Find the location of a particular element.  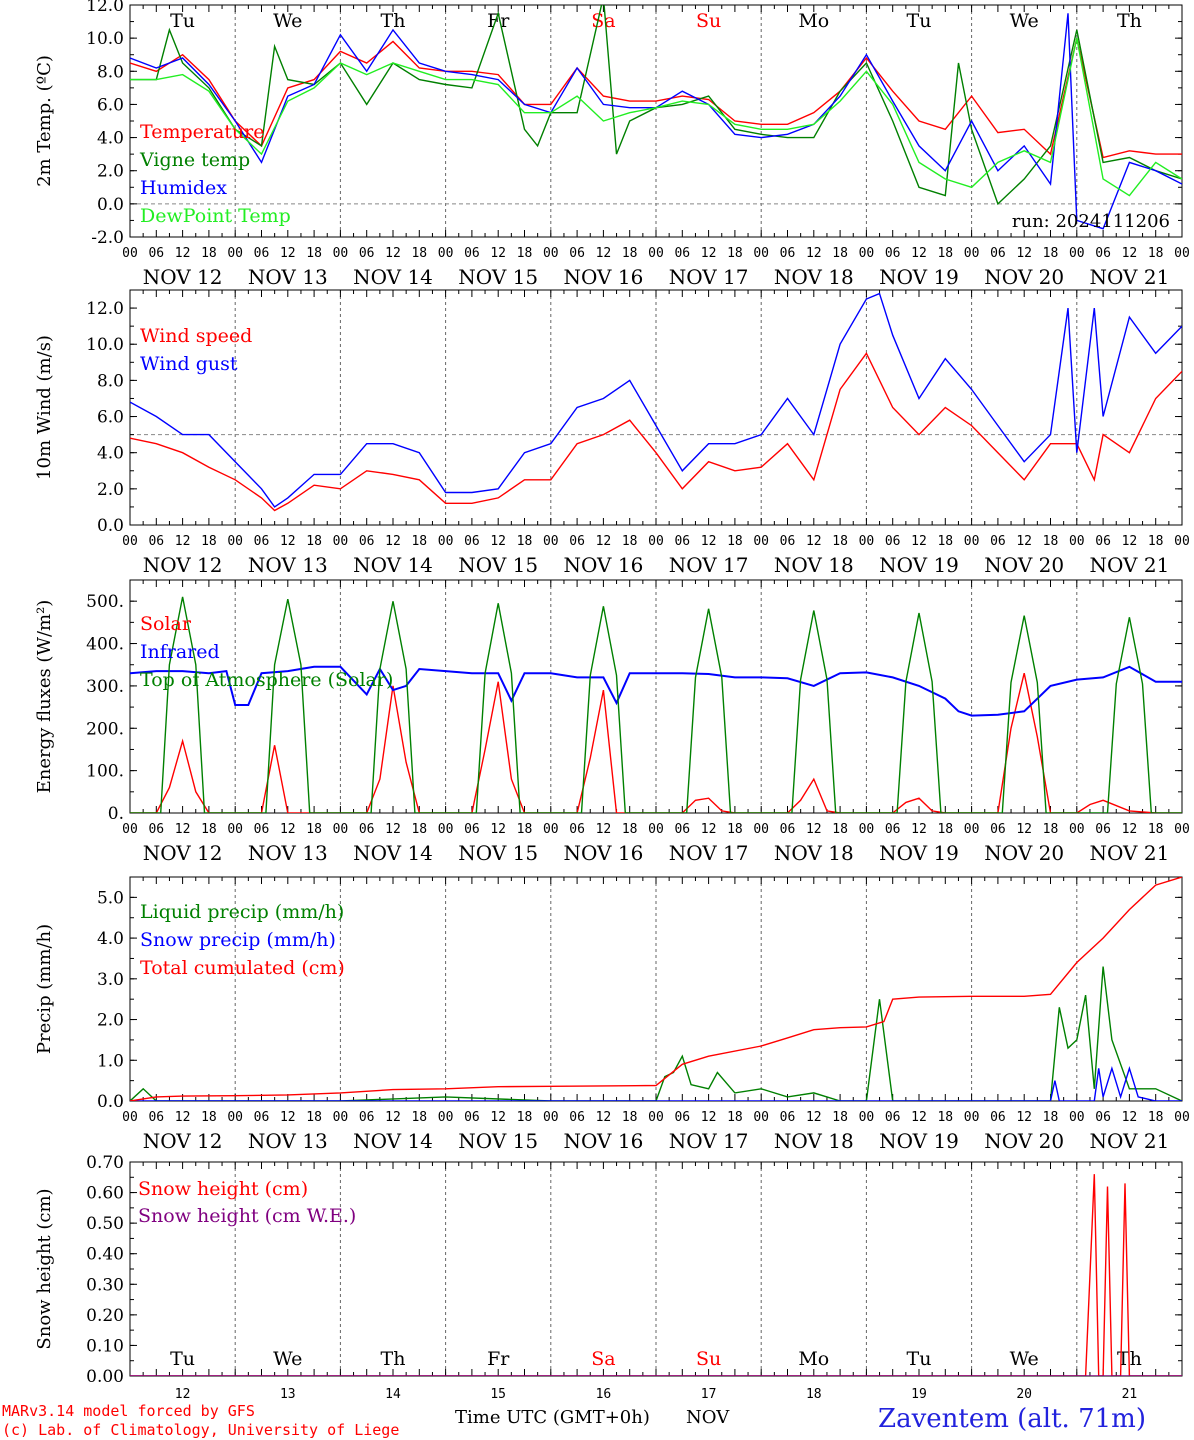

date-label: NOV 18 is located at coordinates (814, 565).